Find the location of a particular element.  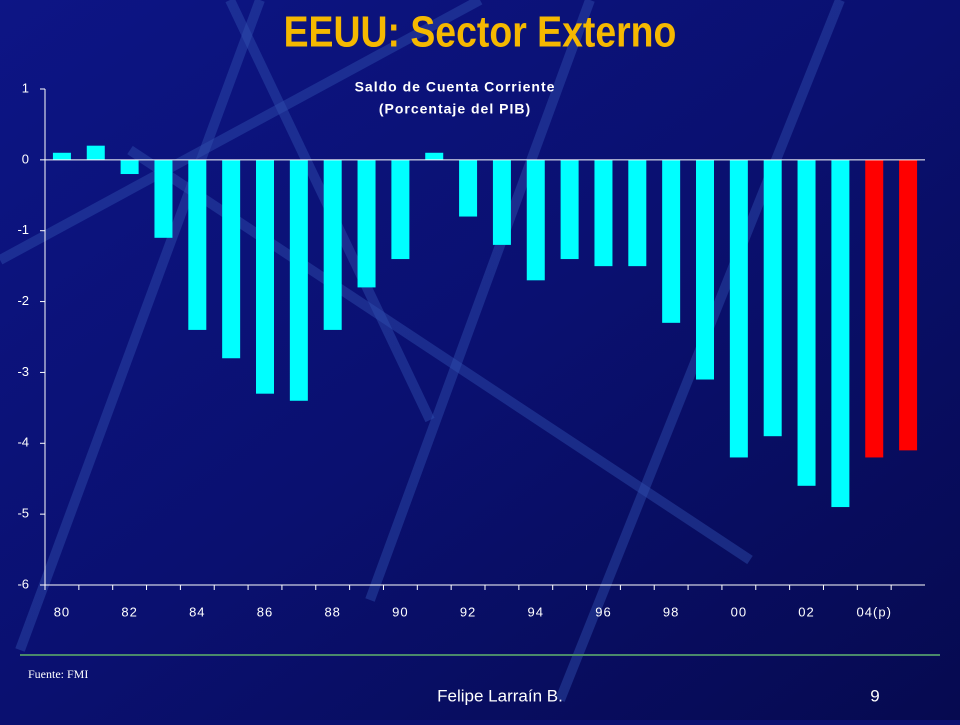

x-tick-label: 92 is located at coordinates (468, 611).